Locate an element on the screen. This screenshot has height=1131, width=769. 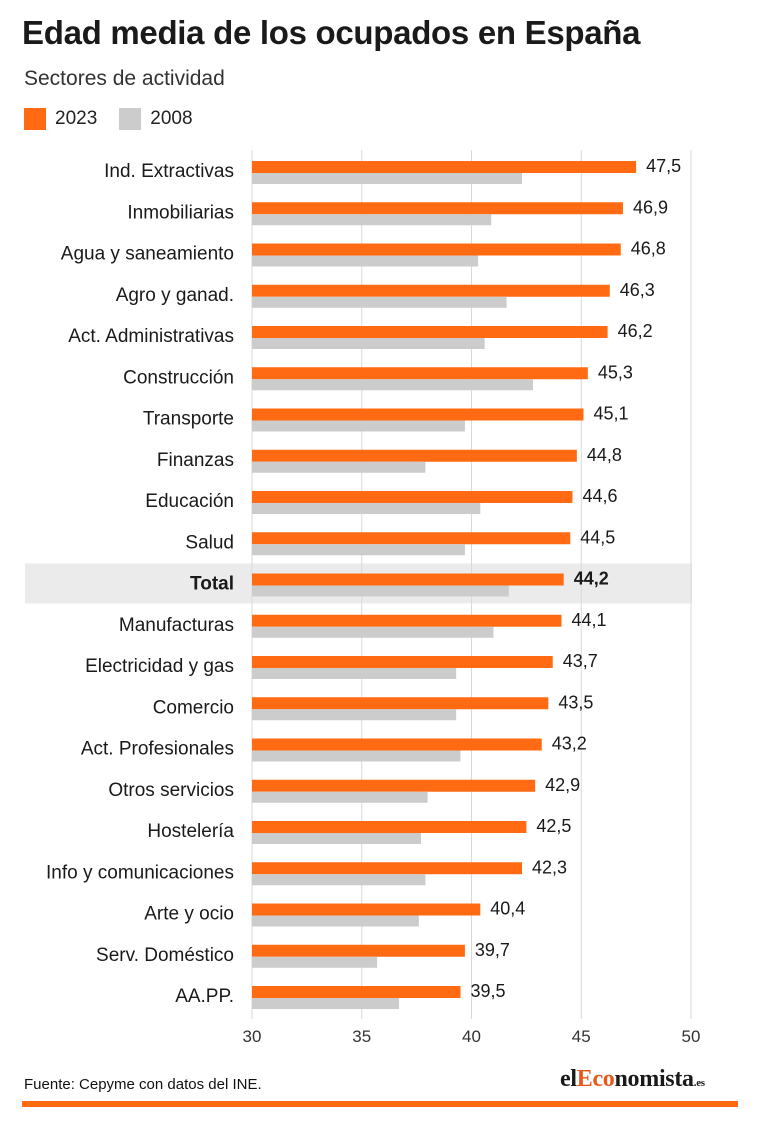
category-label-hosteleria: Hostelería is located at coordinates (190, 831).